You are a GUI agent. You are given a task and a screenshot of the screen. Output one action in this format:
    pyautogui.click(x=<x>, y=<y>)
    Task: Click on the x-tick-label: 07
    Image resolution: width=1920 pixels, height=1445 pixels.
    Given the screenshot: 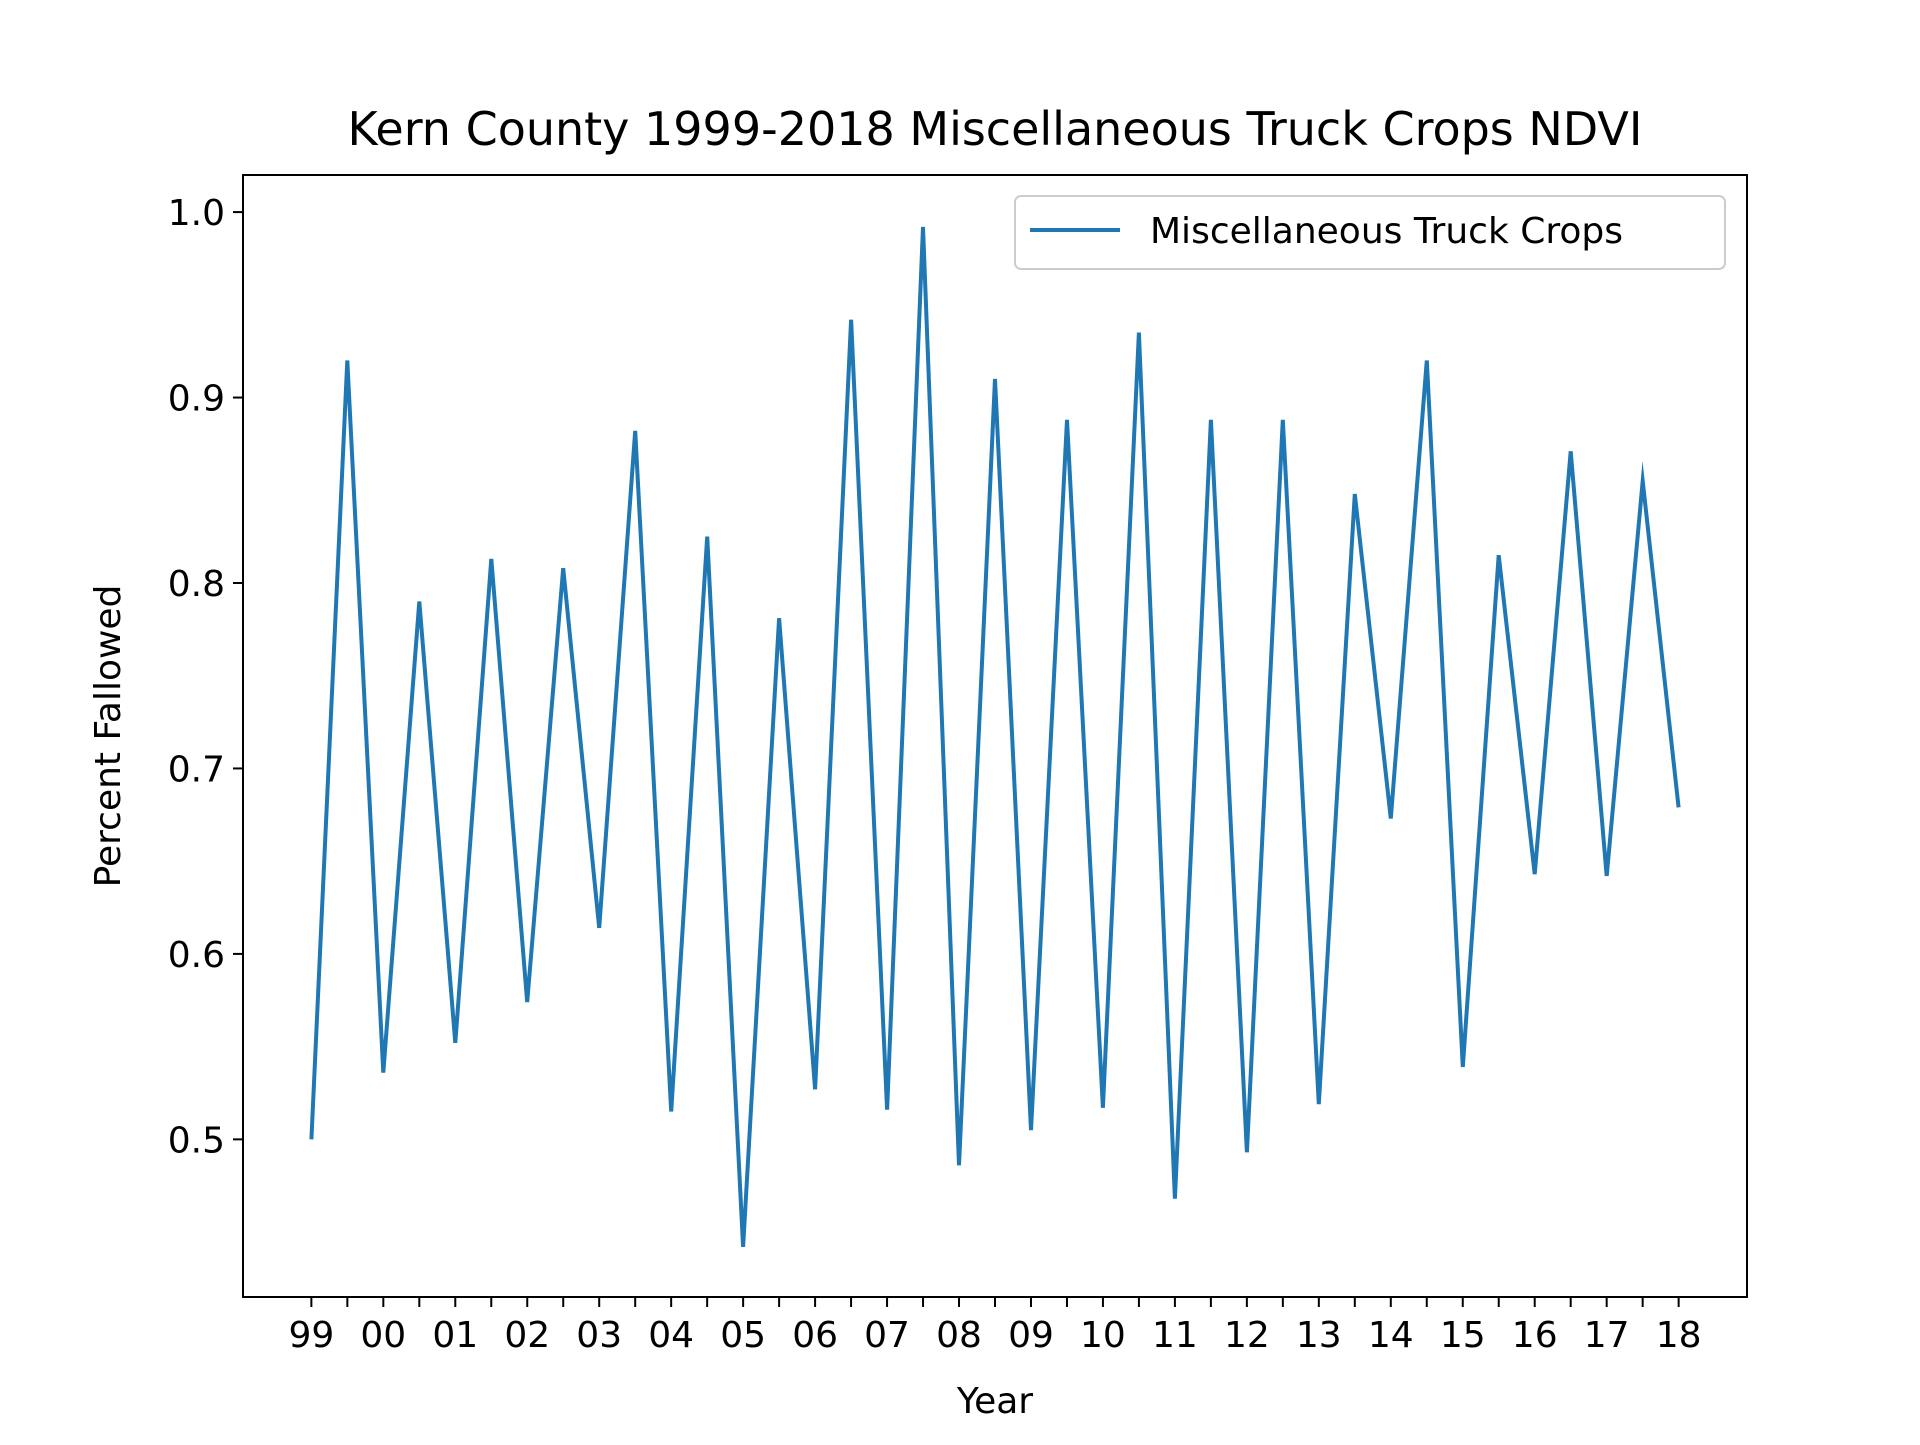 What is the action you would take?
    pyautogui.click(x=887, y=1335)
    